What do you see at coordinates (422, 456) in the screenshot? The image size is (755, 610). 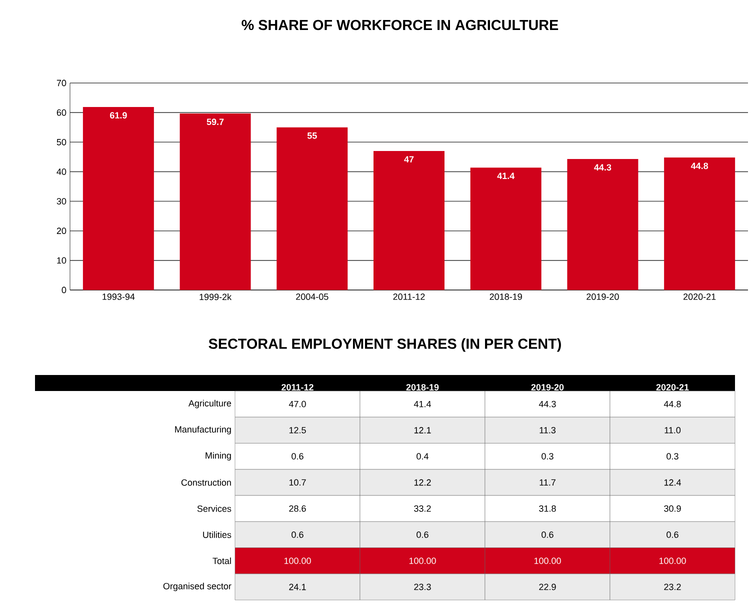 I see `data-label: 0.4` at bounding box center [422, 456].